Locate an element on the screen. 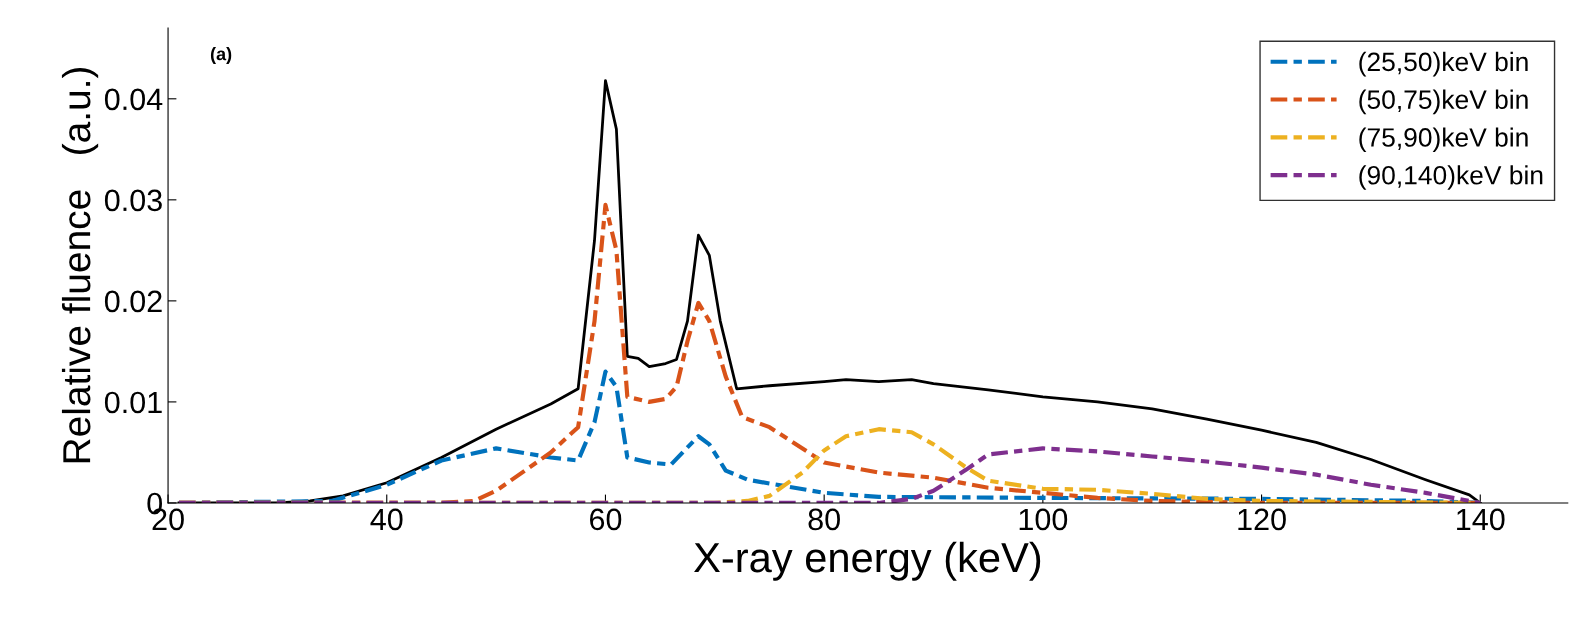  y-tick-label: 0.03 is located at coordinates (133, 200).